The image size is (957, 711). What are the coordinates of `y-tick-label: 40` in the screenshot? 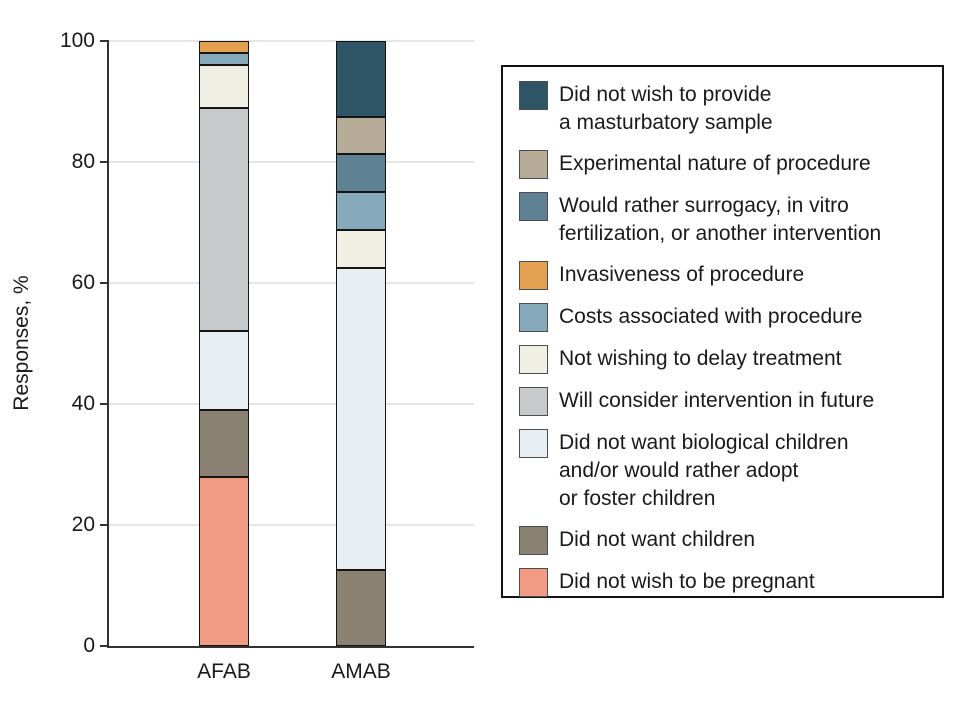 It's located at (83, 403).